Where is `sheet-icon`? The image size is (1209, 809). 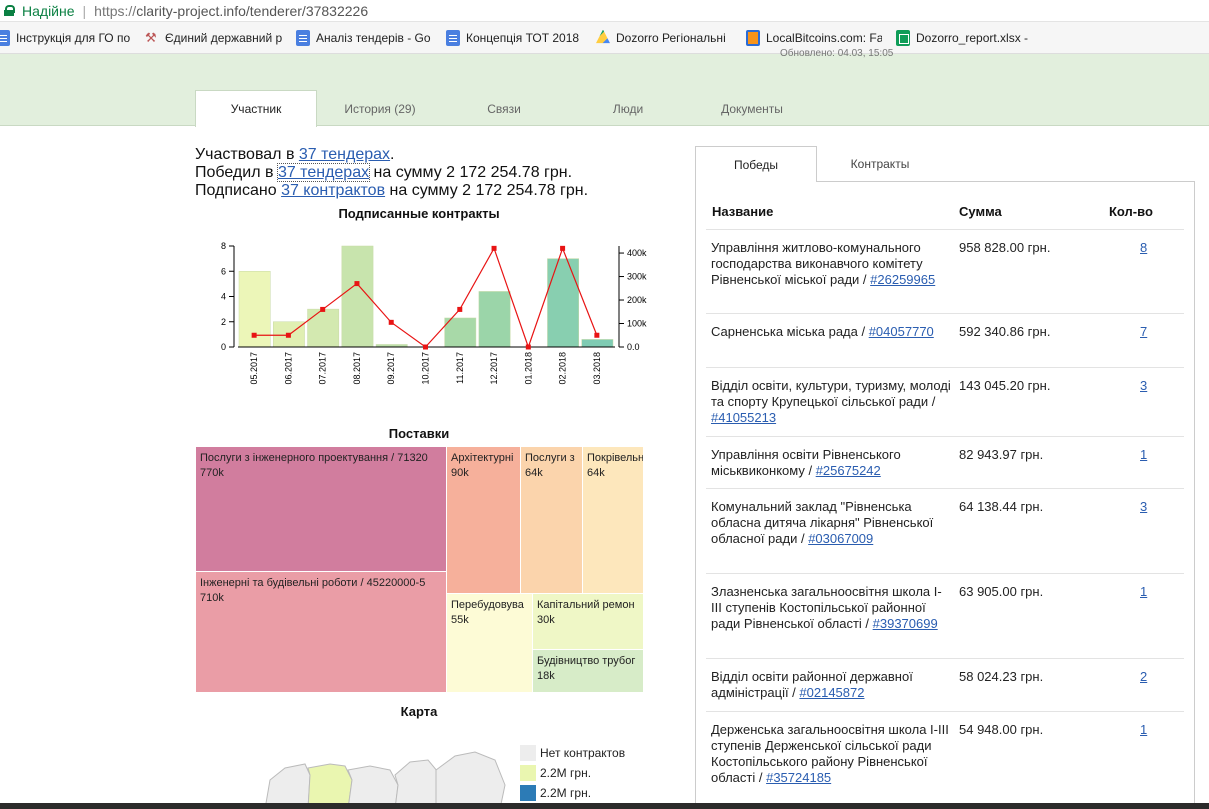
sheet-icon is located at coordinates (903, 37).